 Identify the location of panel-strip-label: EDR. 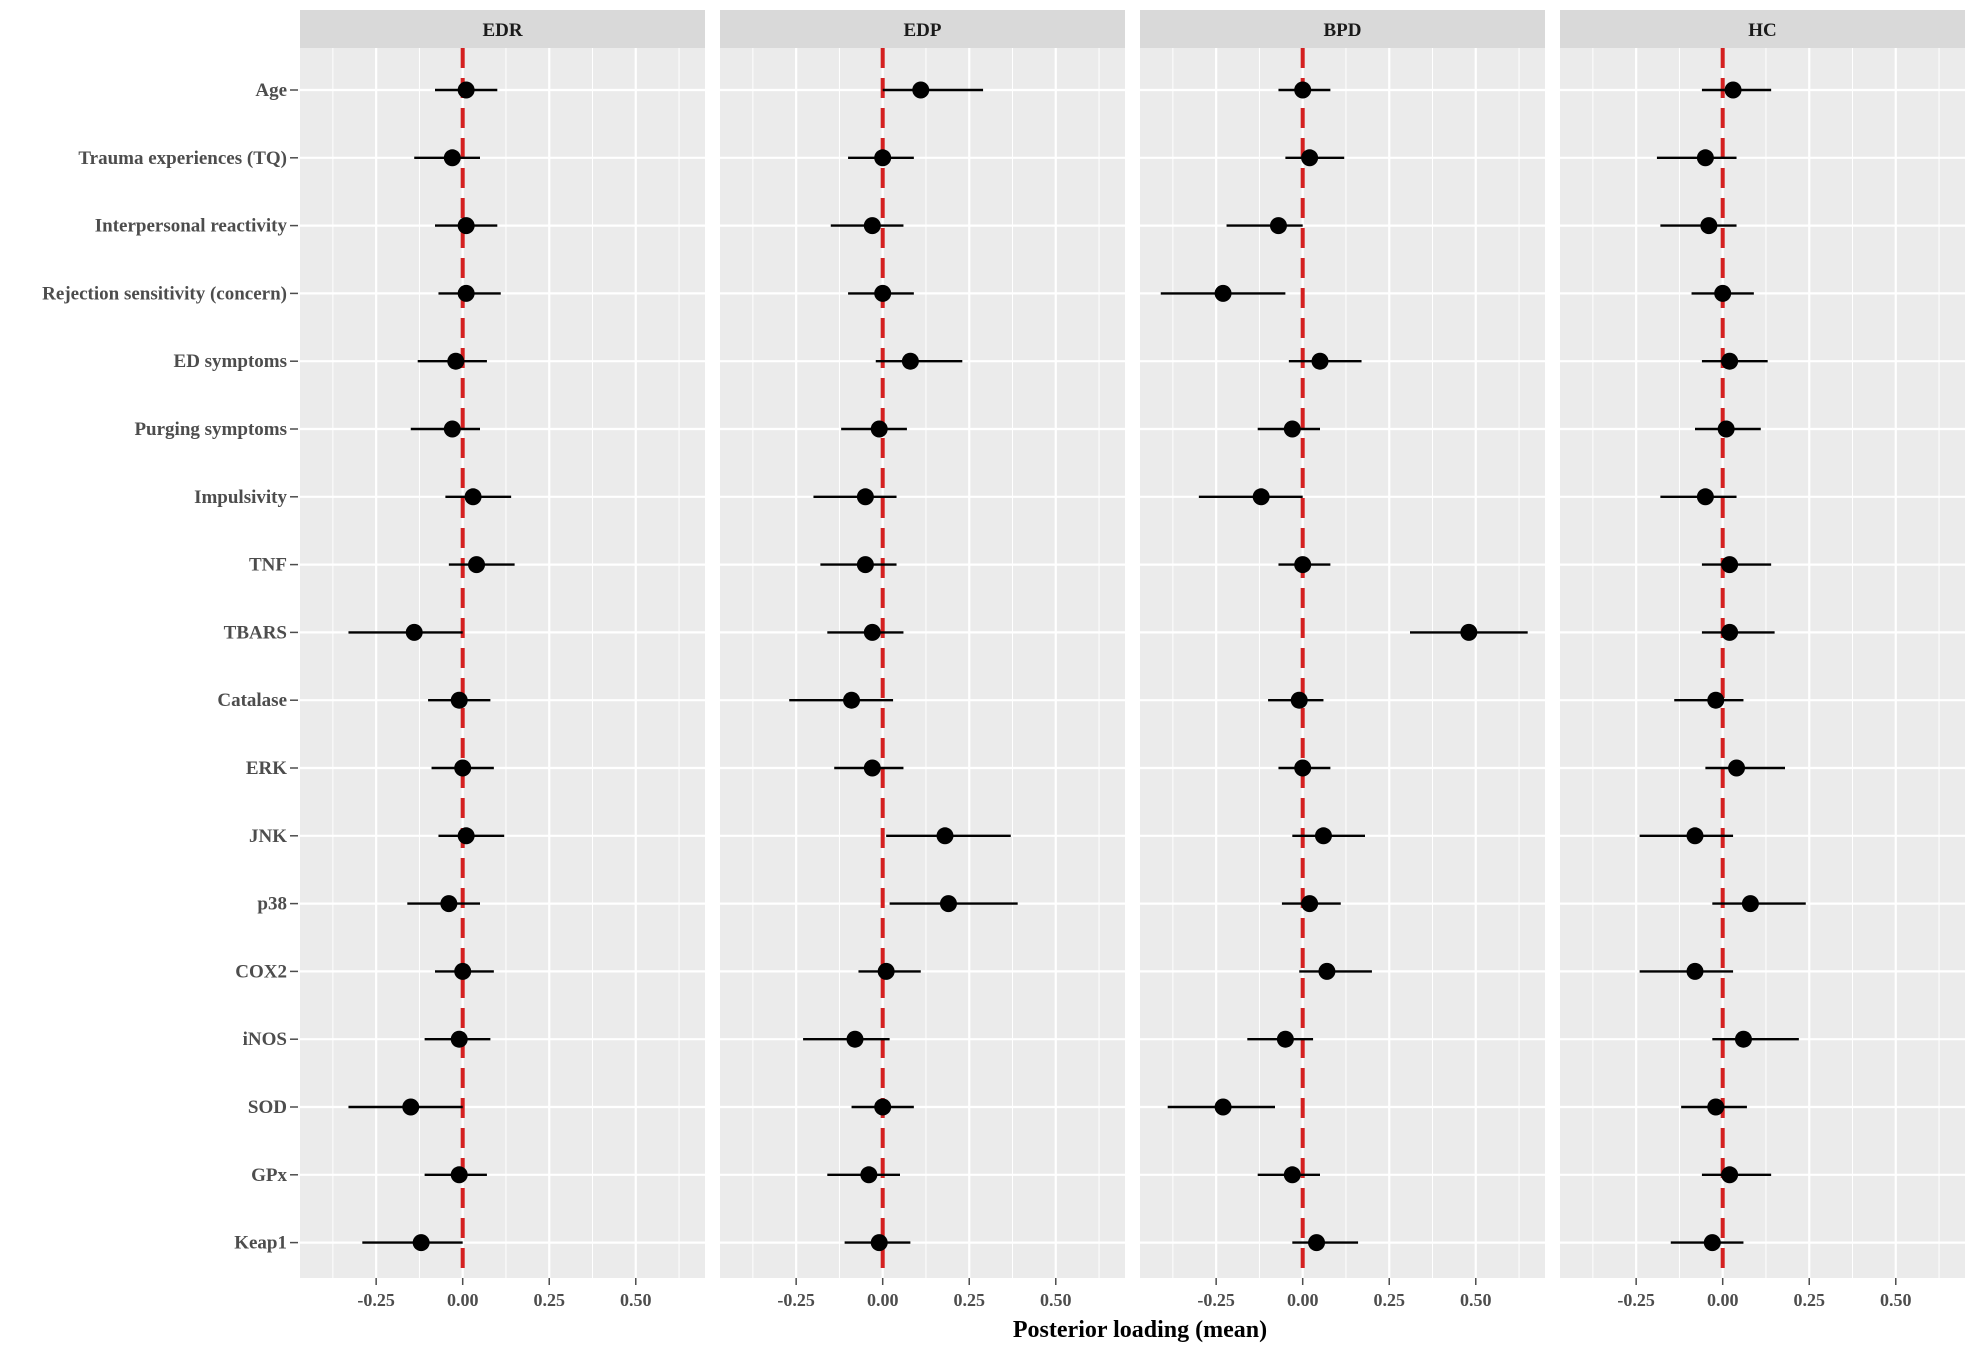
(502, 30).